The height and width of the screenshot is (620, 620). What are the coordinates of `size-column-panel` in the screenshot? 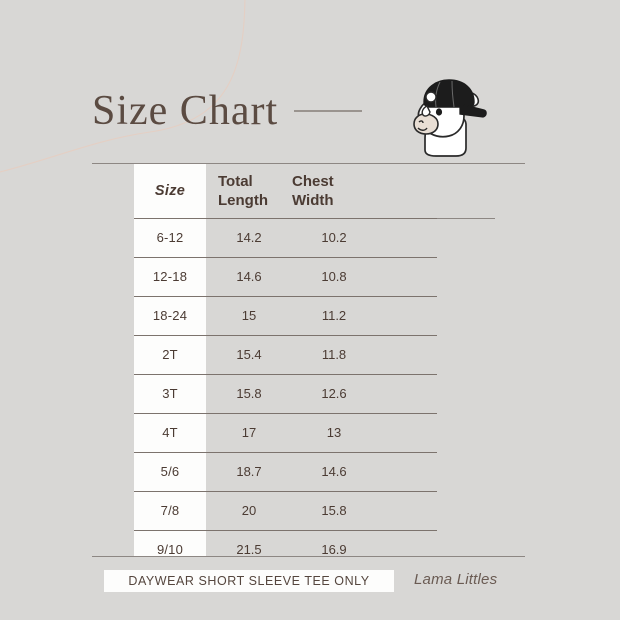 It's located at (170, 360).